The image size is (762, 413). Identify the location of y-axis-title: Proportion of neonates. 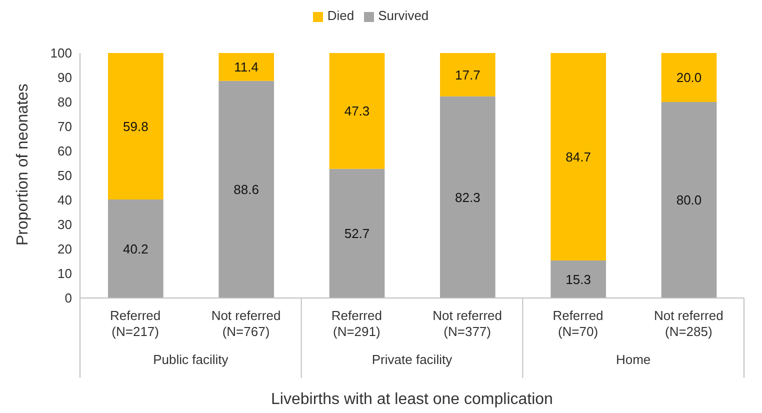
(23, 165).